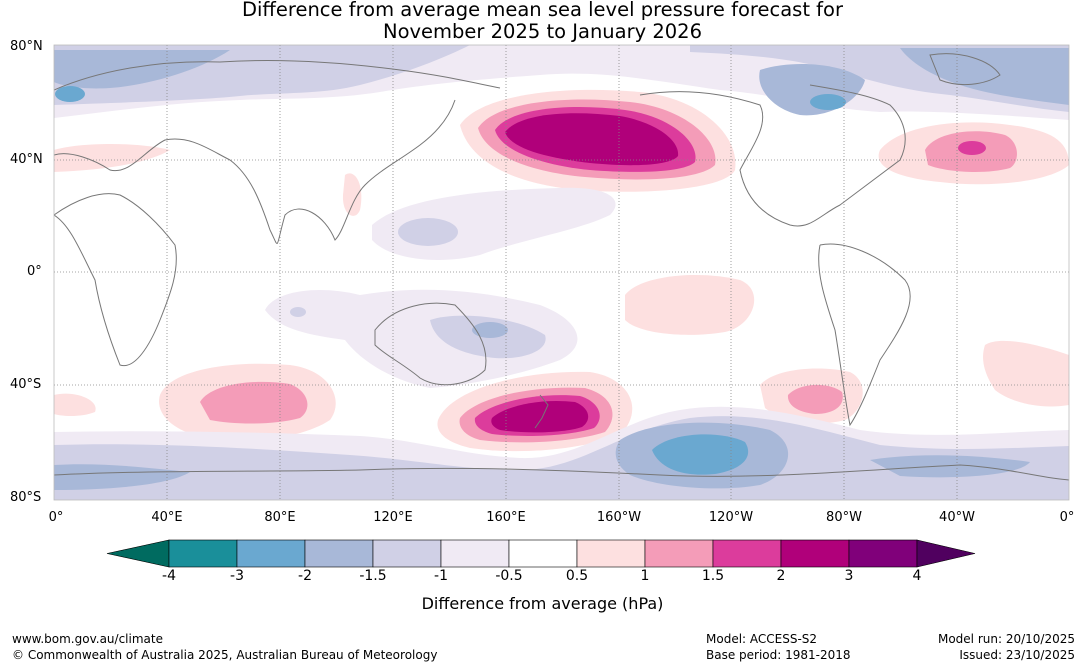  What do you see at coordinates (972, 148) in the screenshot?
I see `contour-pos-1-5-natlantic` at bounding box center [972, 148].